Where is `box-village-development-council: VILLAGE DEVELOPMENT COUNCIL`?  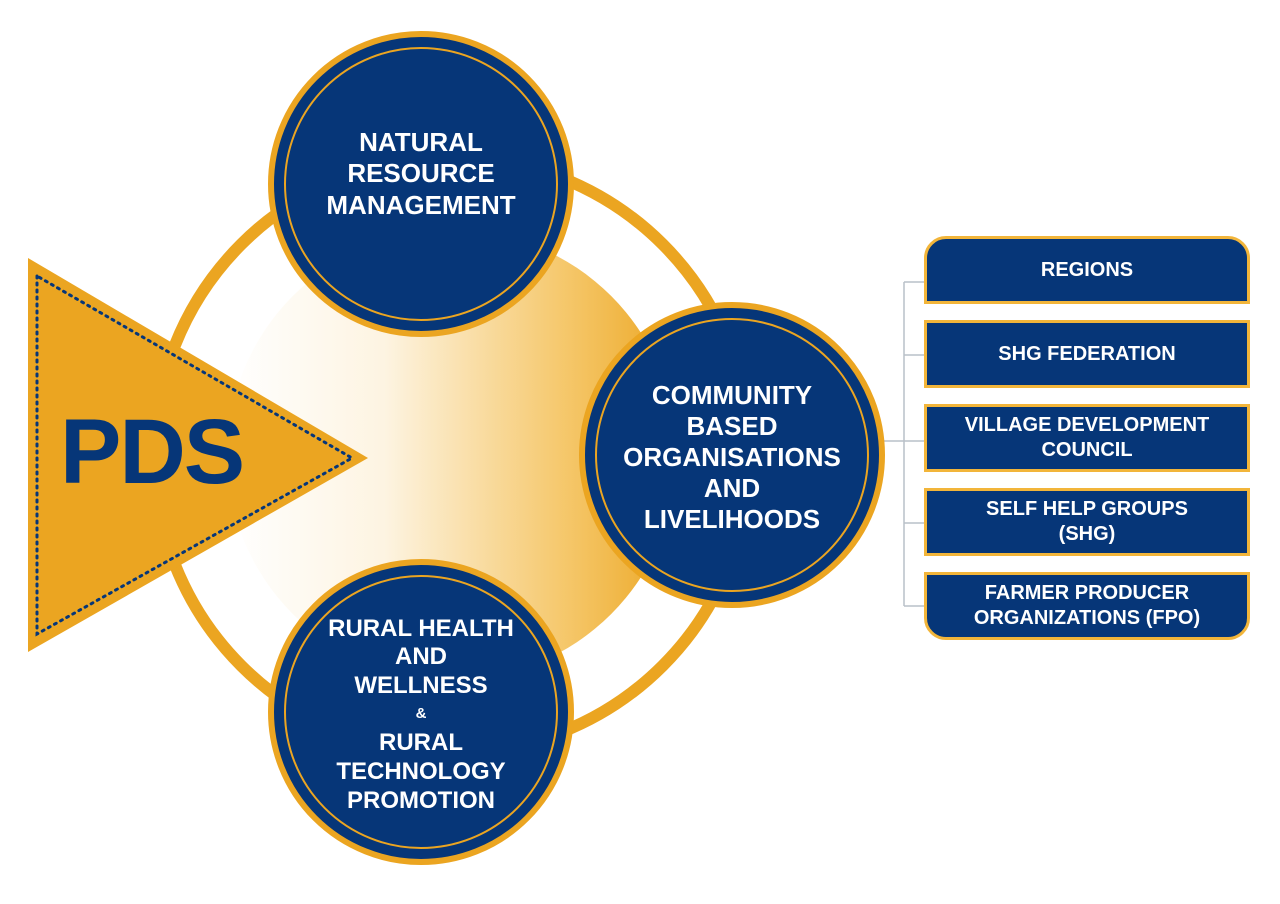
box-village-development-council: VILLAGE DEVELOPMENT COUNCIL is located at coordinates (1087, 438).